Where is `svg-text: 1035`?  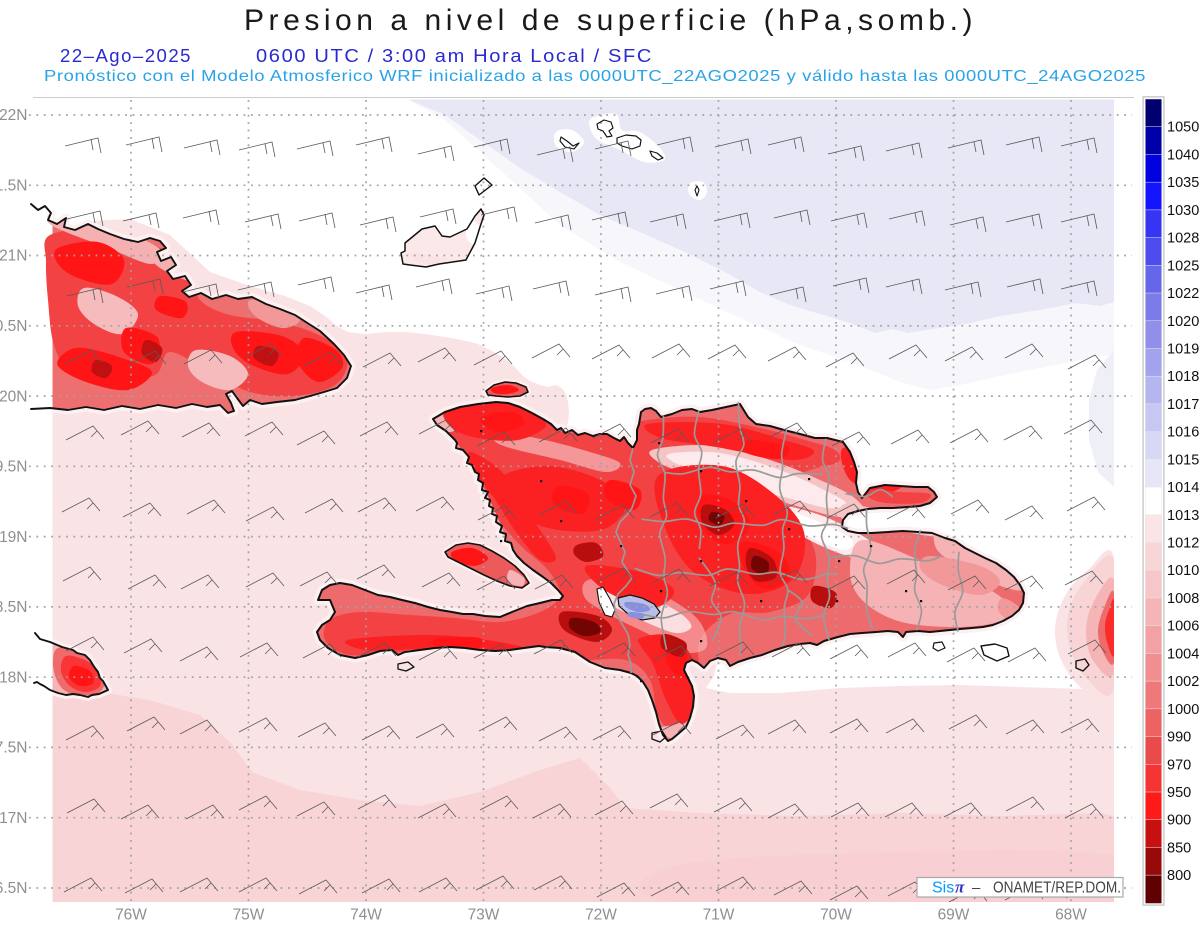 svg-text: 1035 is located at coordinates (1183, 183).